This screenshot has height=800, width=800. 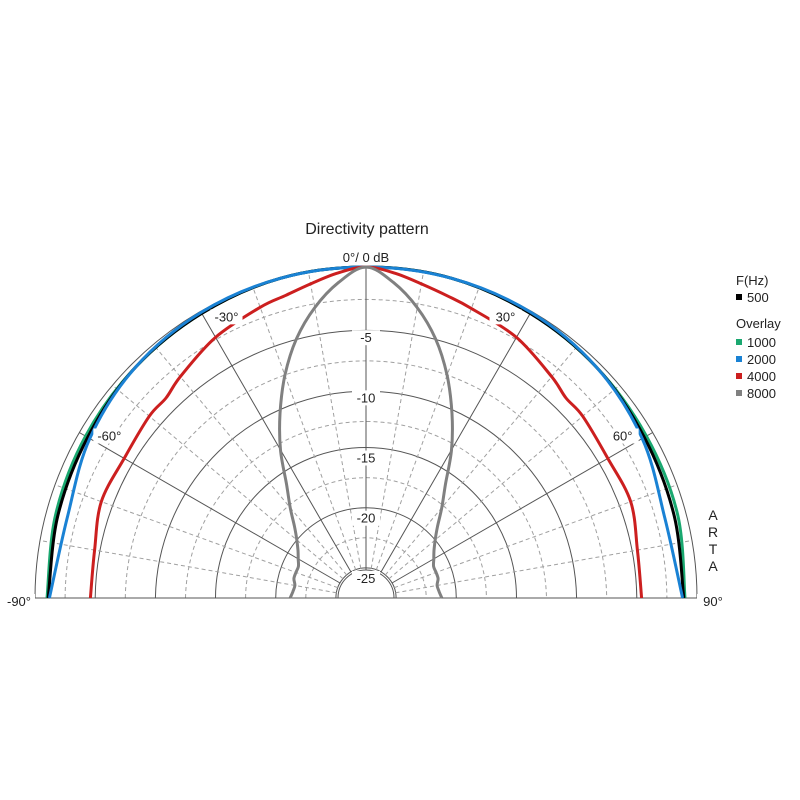 I want to click on angle-tick-label: 90°, so click(x=713, y=601).